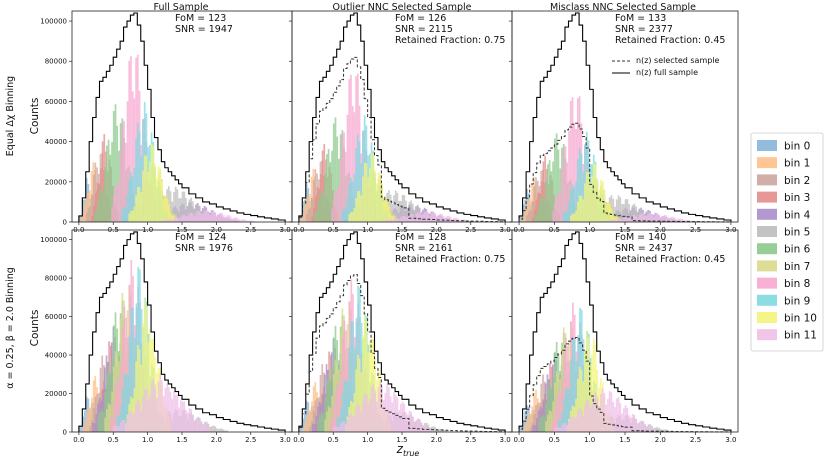 The width and height of the screenshot is (830, 459). Describe the element at coordinates (625, 331) in the screenshot. I see `nz-full-sample-line` at that location.